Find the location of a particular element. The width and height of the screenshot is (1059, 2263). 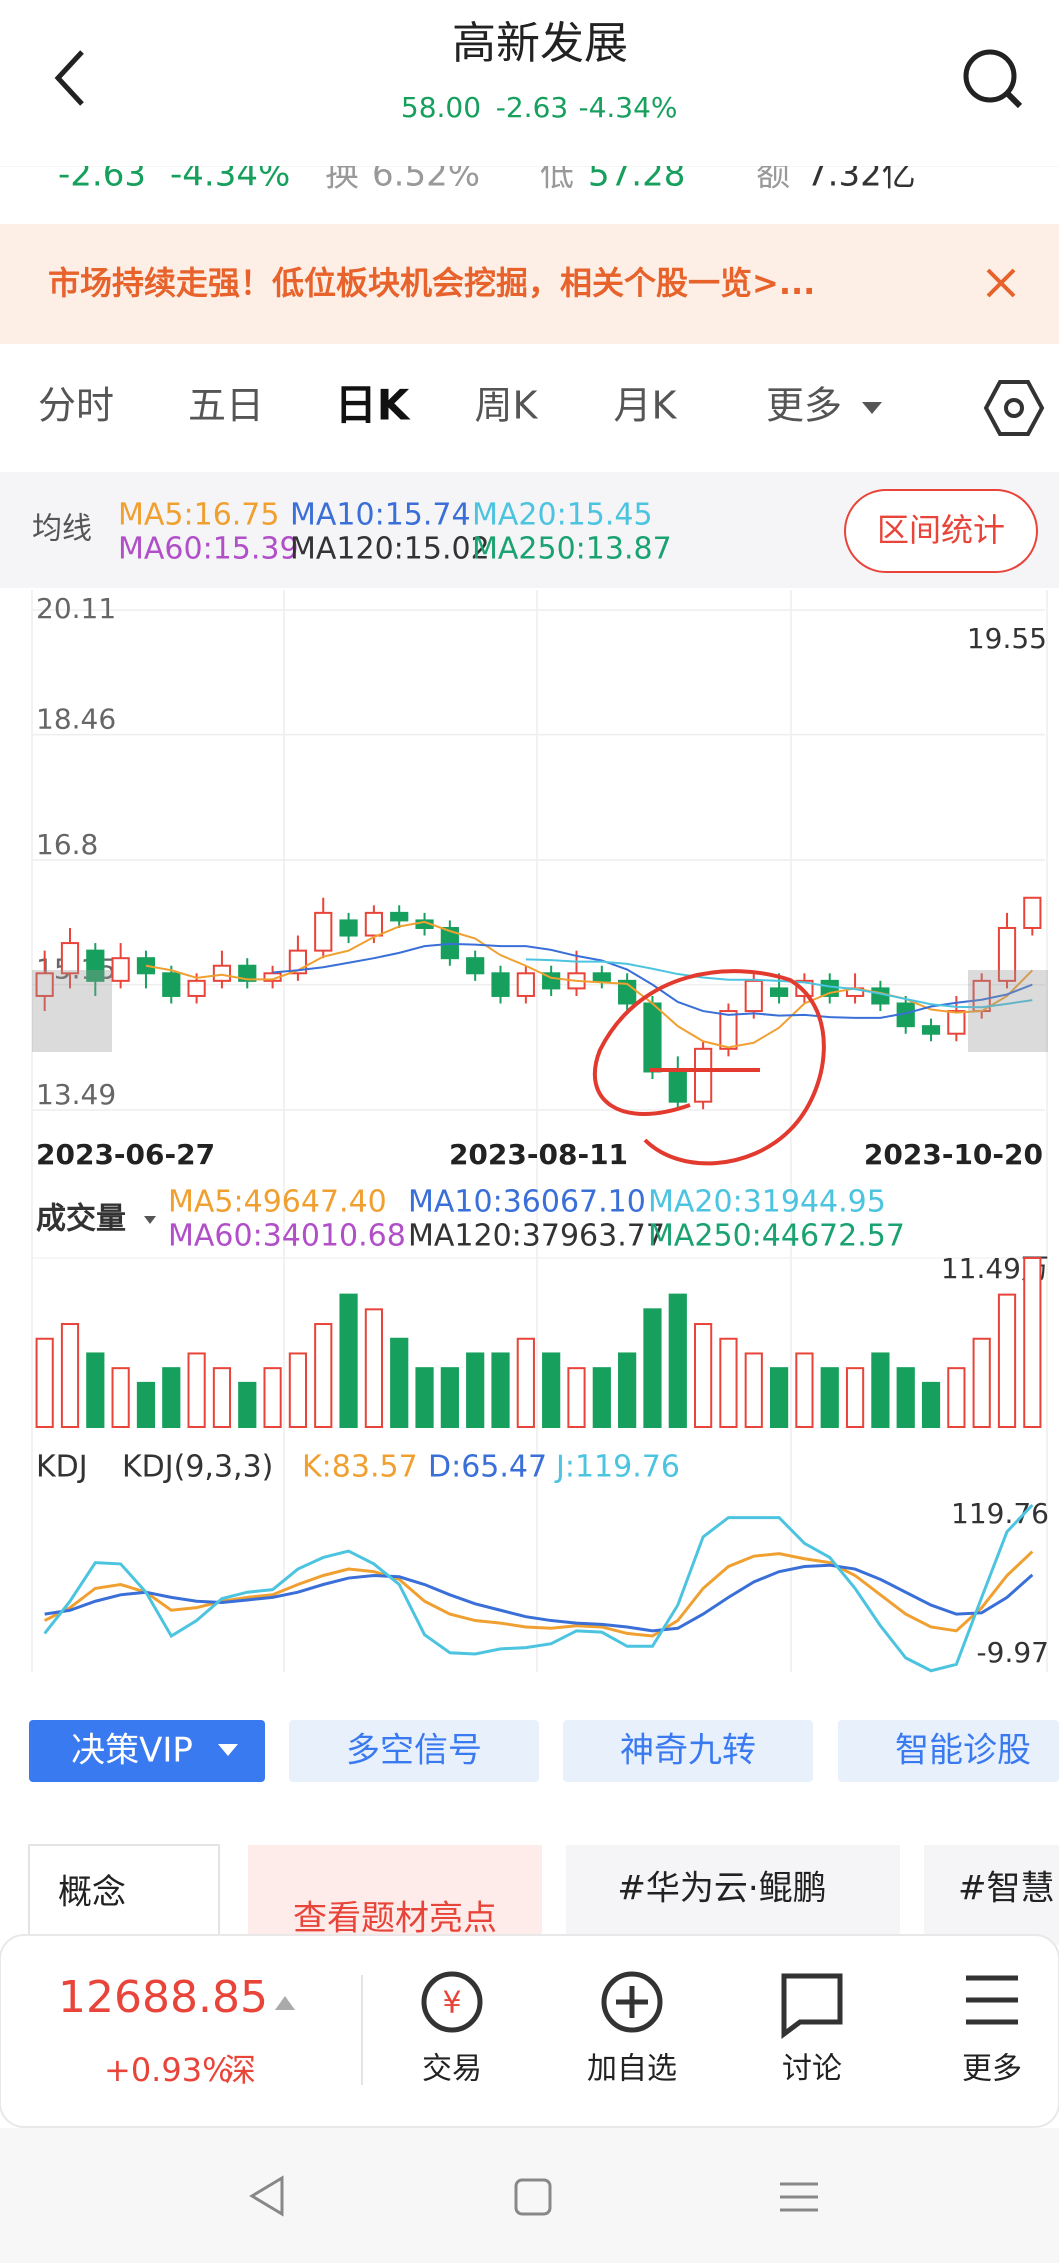

prev-button is located at coordinates (72, 1011).